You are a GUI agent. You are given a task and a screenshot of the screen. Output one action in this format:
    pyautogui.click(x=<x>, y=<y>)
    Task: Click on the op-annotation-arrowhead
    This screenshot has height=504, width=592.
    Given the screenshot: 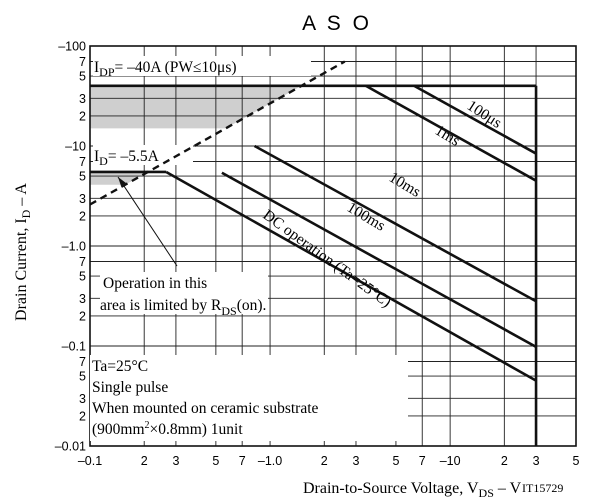 What is the action you would take?
    pyautogui.click(x=122, y=181)
    